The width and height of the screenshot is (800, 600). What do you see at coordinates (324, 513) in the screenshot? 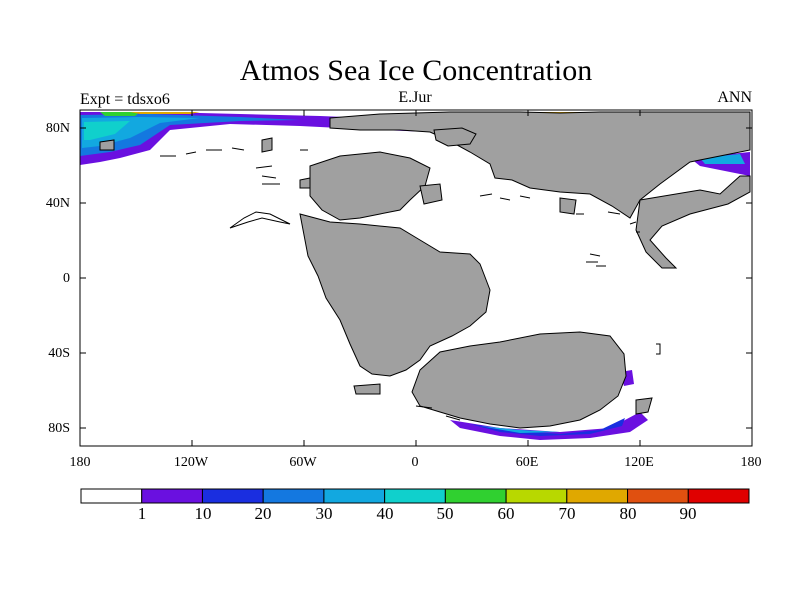
I see `colorbar-label-30: 30` at bounding box center [324, 513].